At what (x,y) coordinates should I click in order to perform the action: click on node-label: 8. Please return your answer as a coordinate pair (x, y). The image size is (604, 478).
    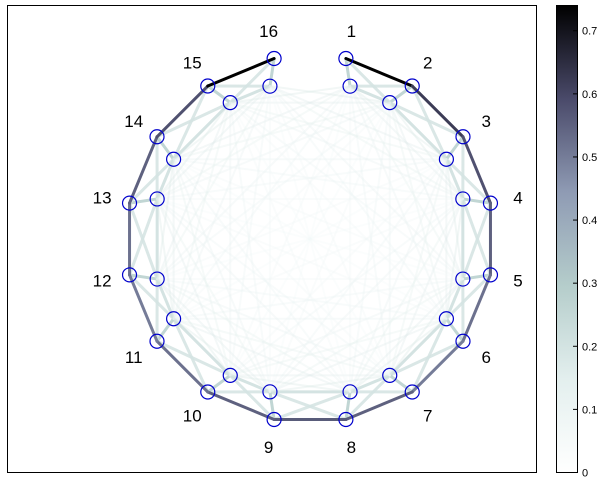
    Looking at the image, I should click on (351, 447).